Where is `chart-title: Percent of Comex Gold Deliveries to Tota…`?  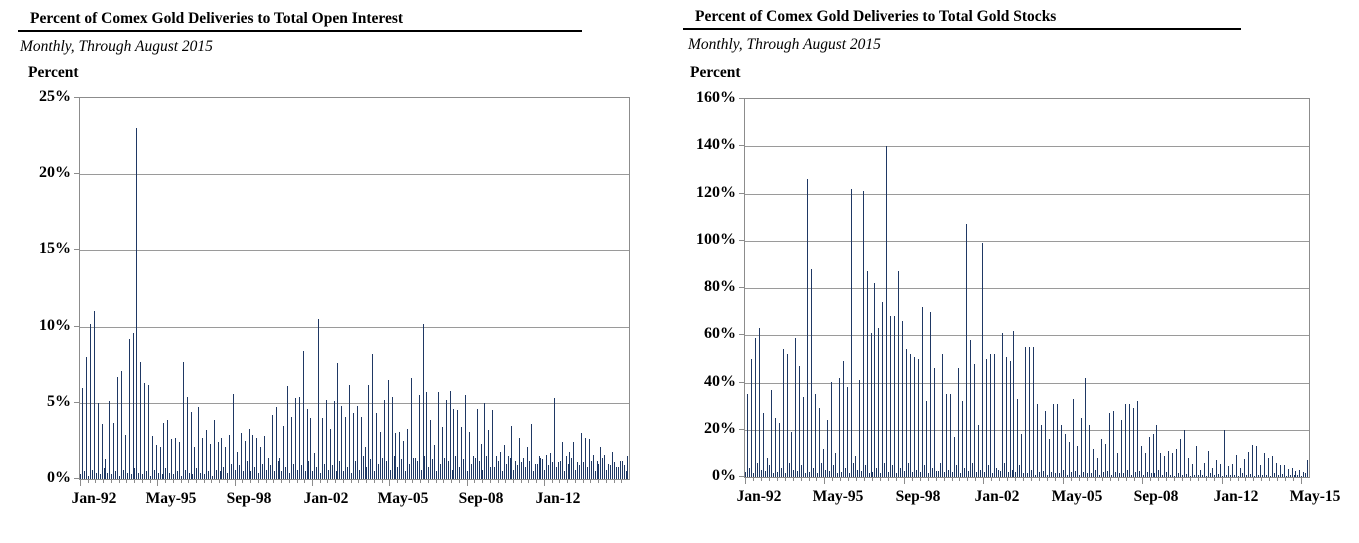
chart-title: Percent of Comex Gold Deliveries to Tota… is located at coordinates (962, 19).